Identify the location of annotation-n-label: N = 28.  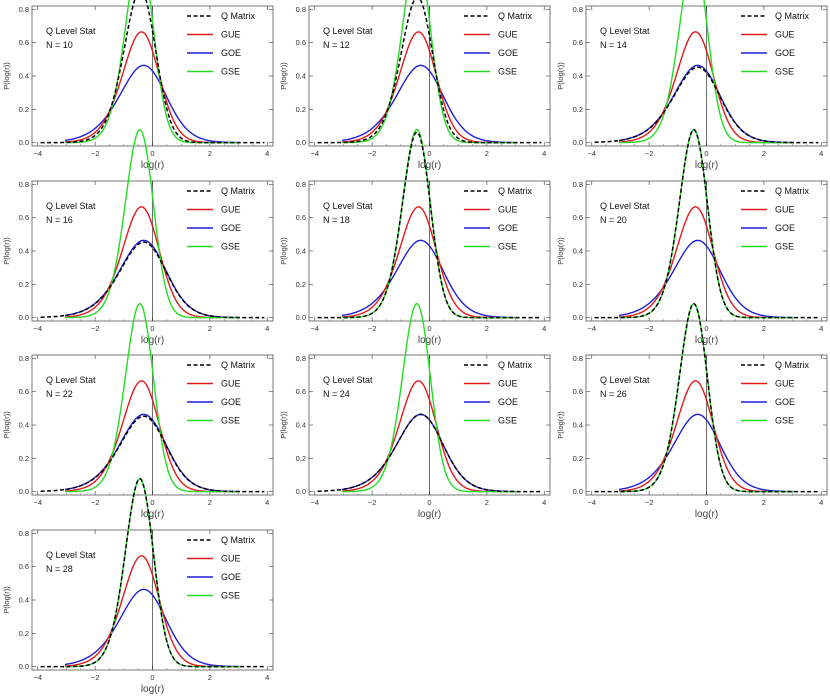
(59, 569).